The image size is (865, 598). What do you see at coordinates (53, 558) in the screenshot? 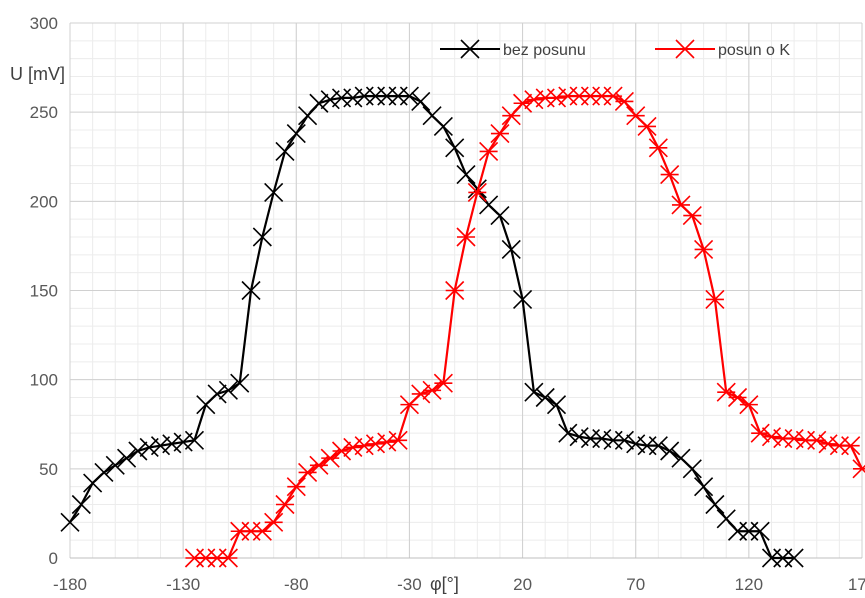
I see `y-tick-label: 0` at bounding box center [53, 558].